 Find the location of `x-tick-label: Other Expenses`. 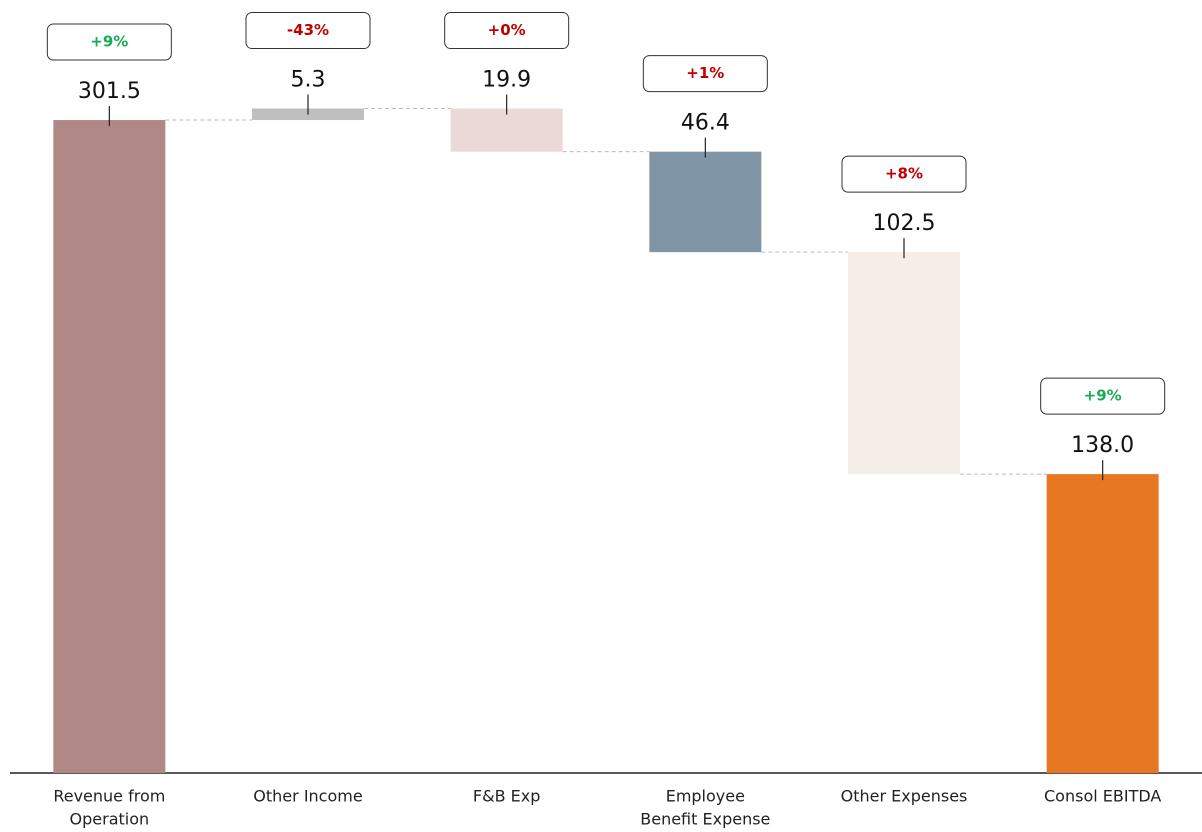

x-tick-label: Other Expenses is located at coordinates (904, 796).